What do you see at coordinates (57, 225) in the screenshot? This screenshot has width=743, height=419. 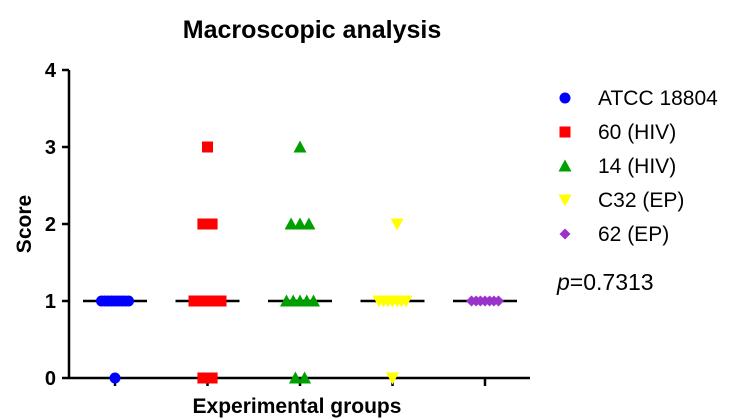 I see `y-axis-ticks: 0 1 2 3 4` at bounding box center [57, 225].